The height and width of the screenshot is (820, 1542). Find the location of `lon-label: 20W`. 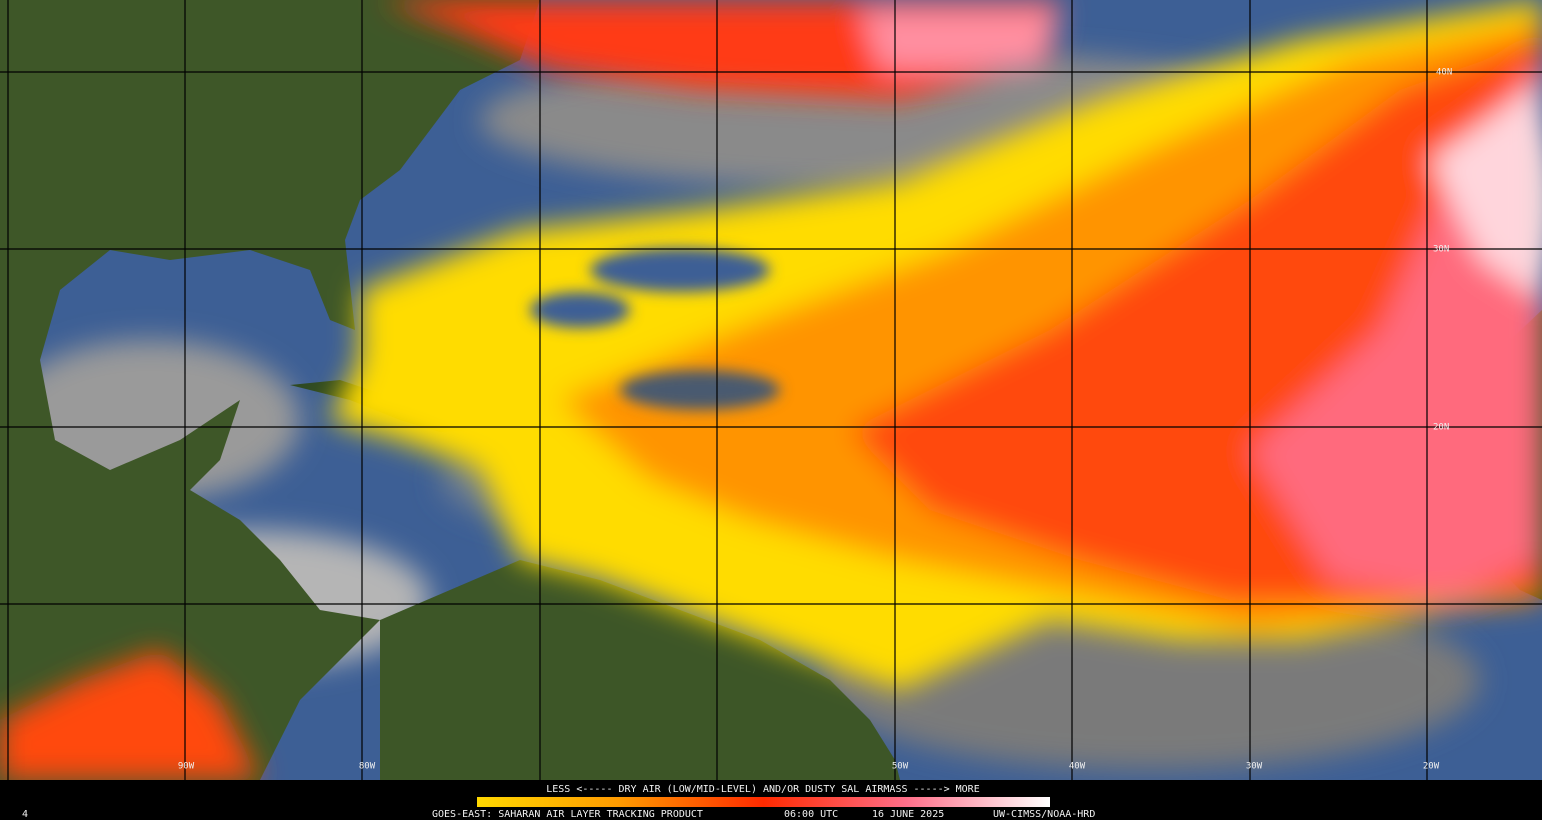

lon-label: 20W is located at coordinates (1431, 767).